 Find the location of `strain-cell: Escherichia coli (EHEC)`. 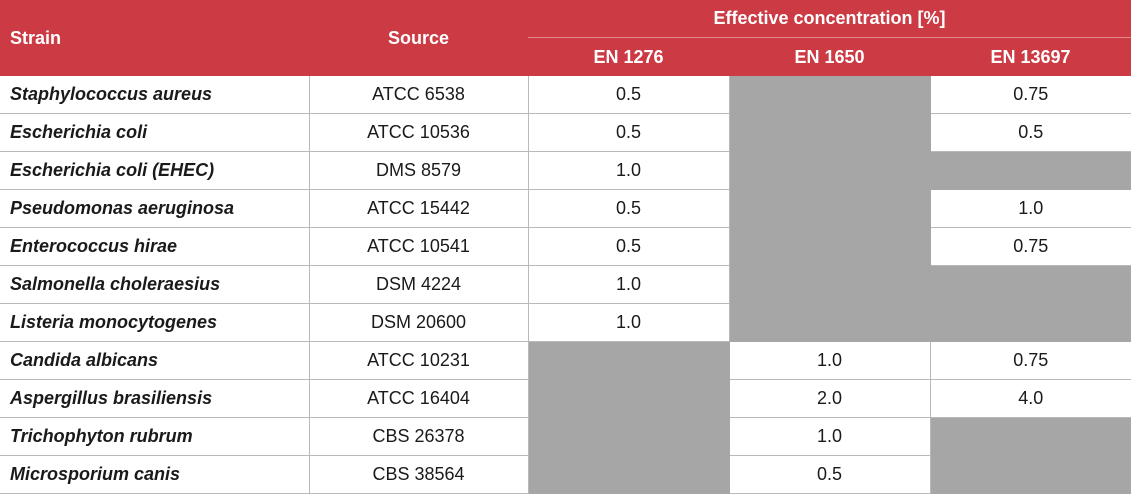

strain-cell: Escherichia coli (EHEC) is located at coordinates (155, 170).